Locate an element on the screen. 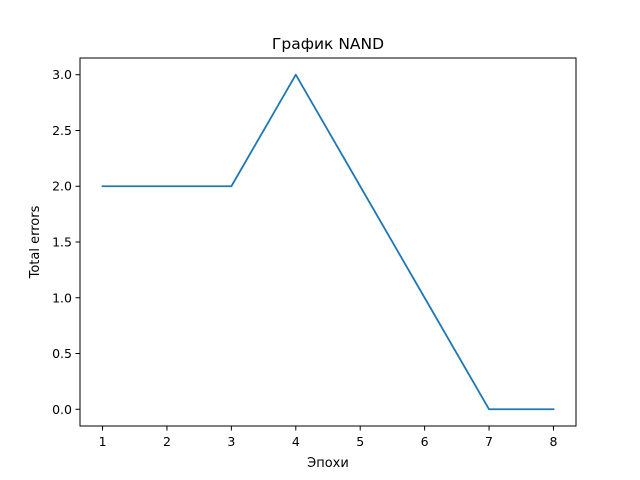 Image resolution: width=640 pixels, height=480 pixels. x-axis-label: Эпохи is located at coordinates (328, 463).